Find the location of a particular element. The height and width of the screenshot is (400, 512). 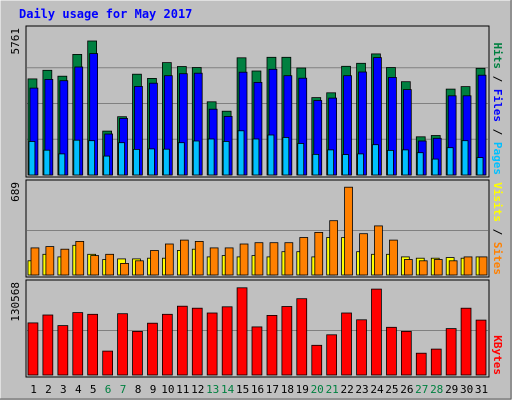

legend-sites: Sites is located at coordinates (497, 258).